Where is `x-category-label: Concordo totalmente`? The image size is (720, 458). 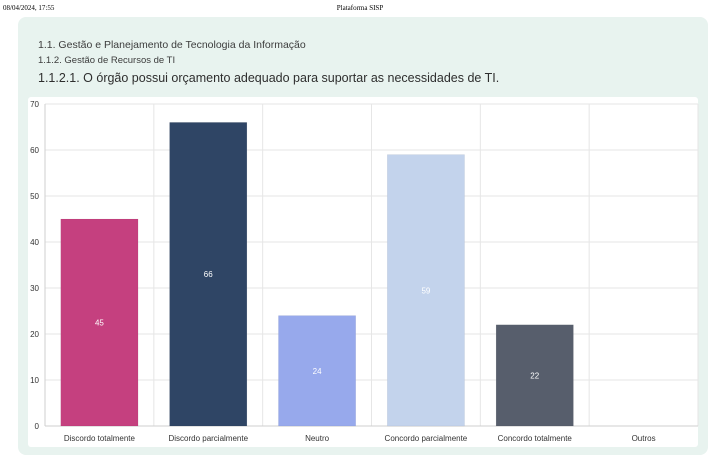 x-category-label: Concordo totalmente is located at coordinates (535, 438).